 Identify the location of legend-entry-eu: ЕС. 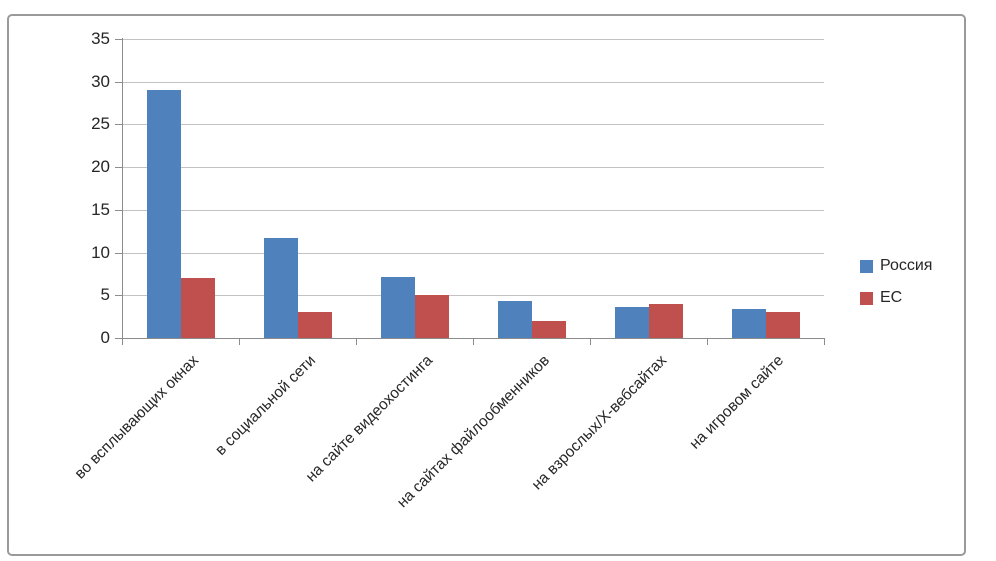
(896, 298).